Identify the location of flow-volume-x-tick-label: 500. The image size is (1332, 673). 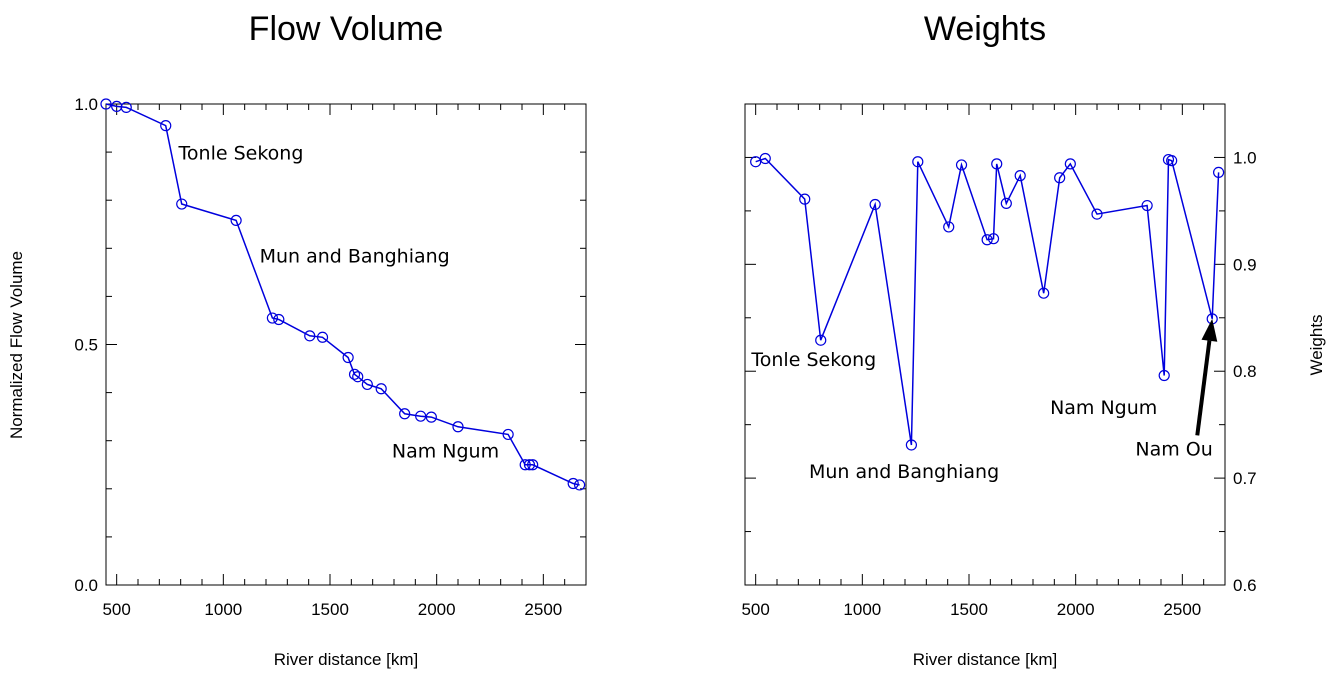
(116, 609).